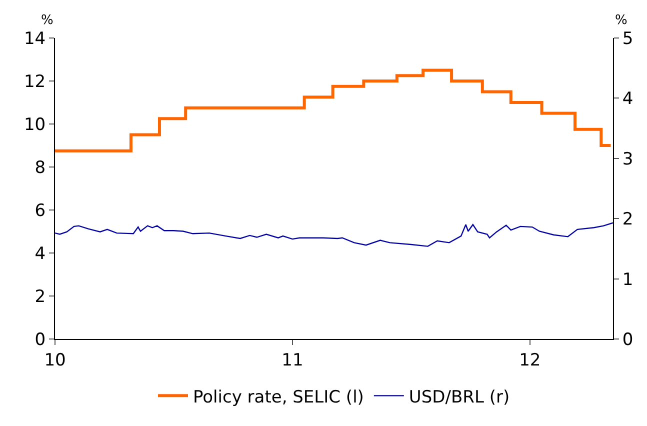  I want to click on line-series, so click(334, 234).